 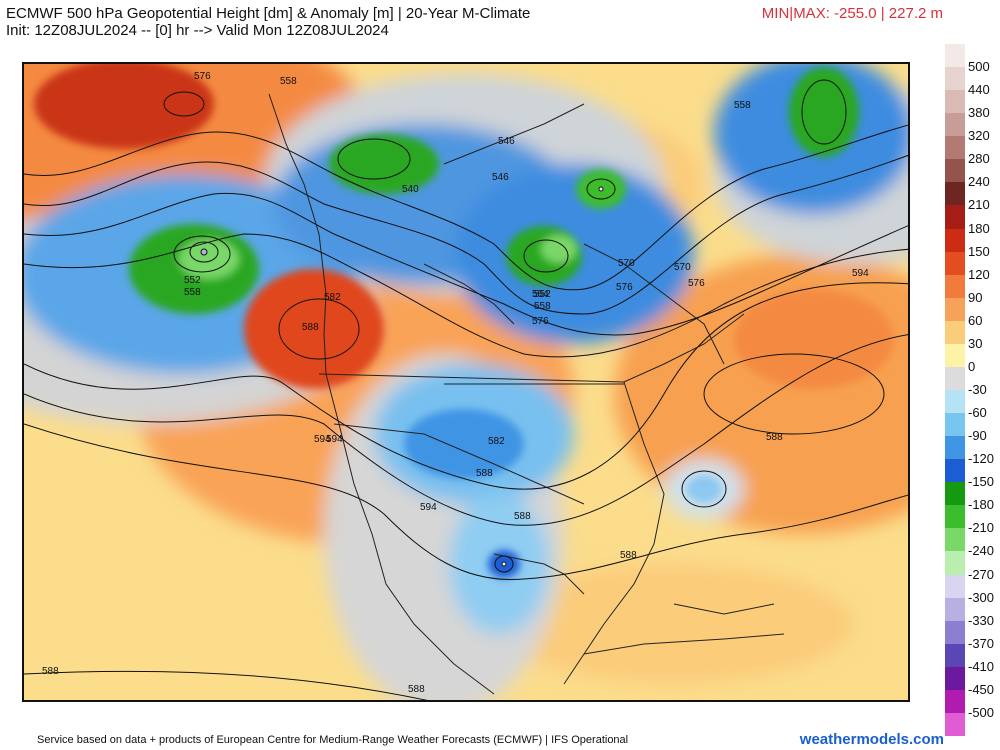 I want to click on colorbar-label: 60, so click(x=975, y=320).